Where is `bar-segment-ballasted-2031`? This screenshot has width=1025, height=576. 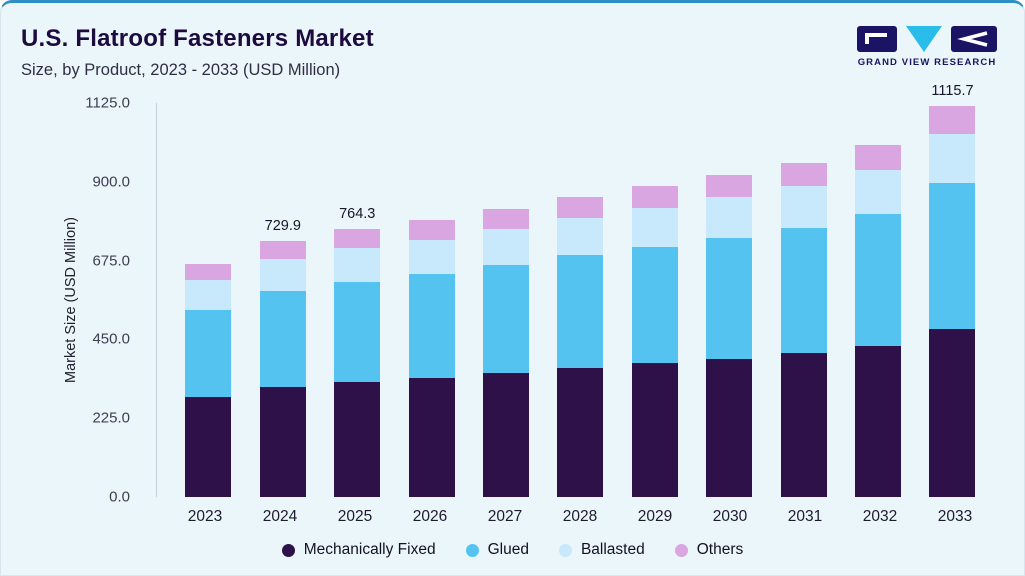 bar-segment-ballasted-2031 is located at coordinates (803, 207).